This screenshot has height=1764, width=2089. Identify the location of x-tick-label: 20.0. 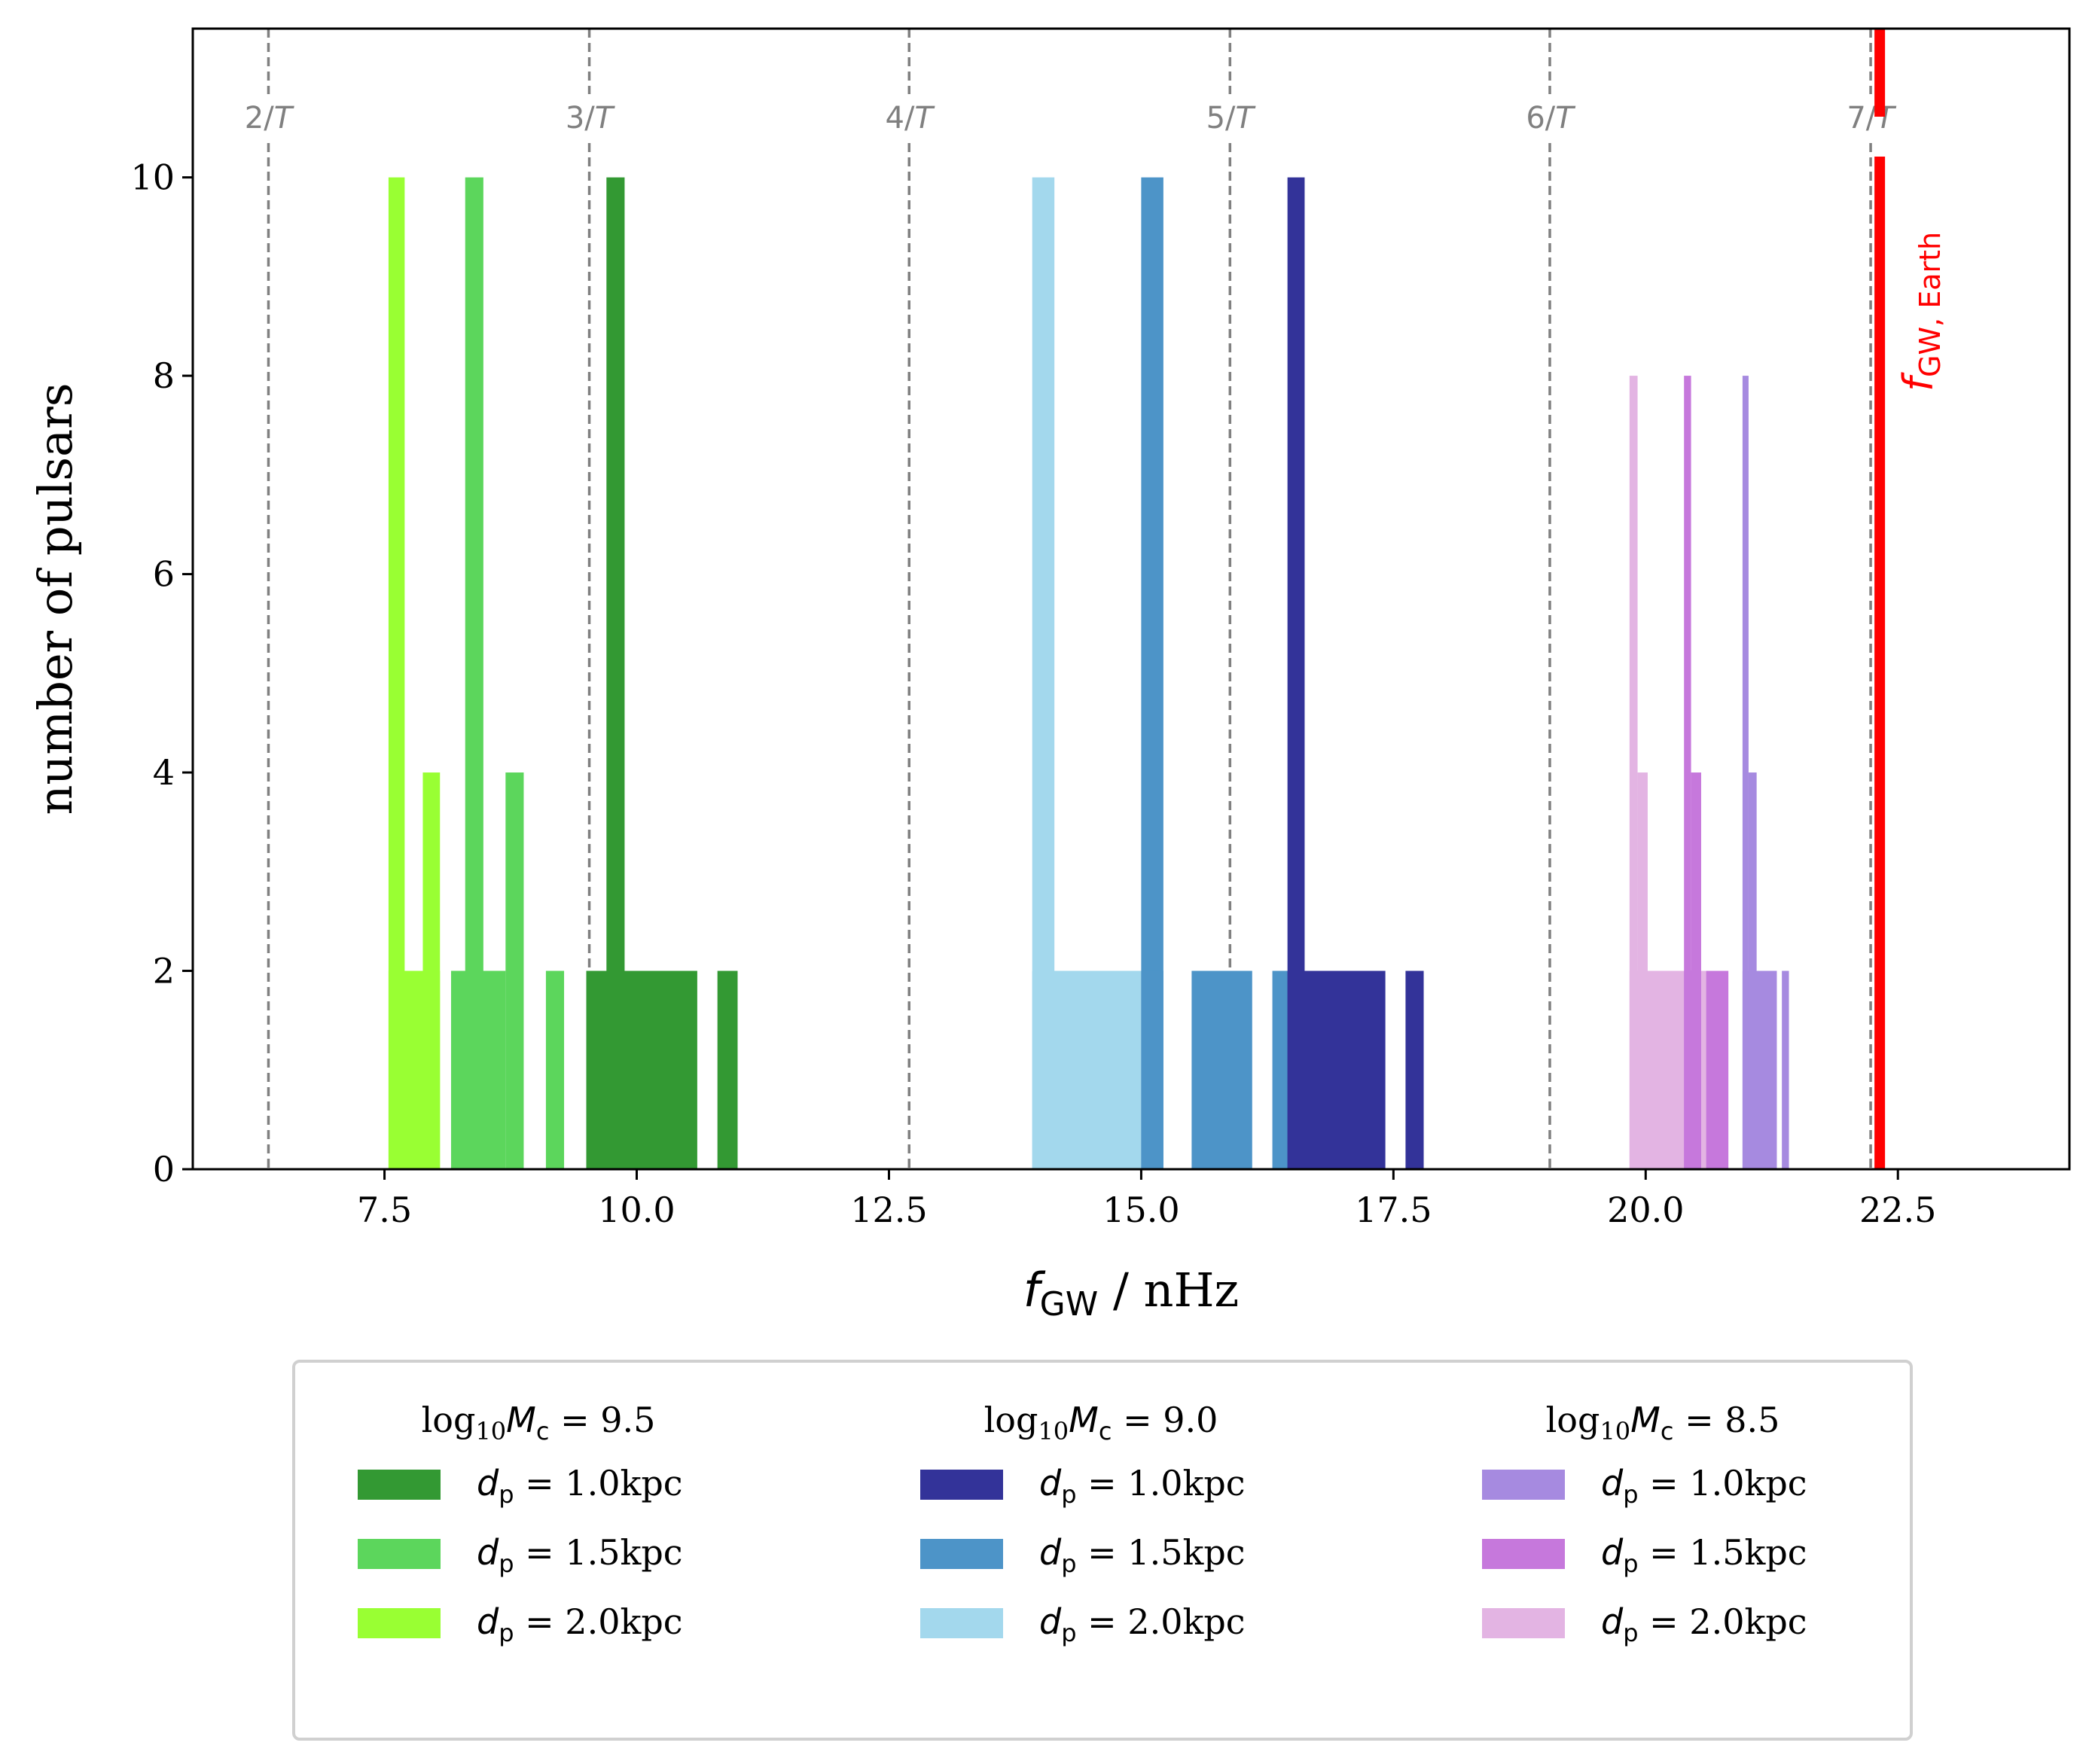
(1645, 1210).